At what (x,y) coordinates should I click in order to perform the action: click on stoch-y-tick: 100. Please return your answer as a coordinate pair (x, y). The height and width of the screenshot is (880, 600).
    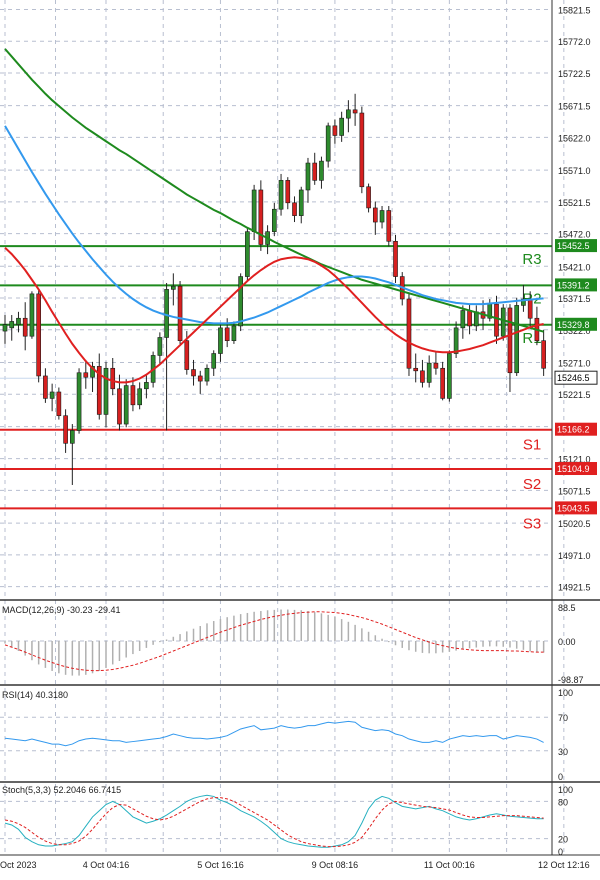
    Looking at the image, I should click on (565, 790).